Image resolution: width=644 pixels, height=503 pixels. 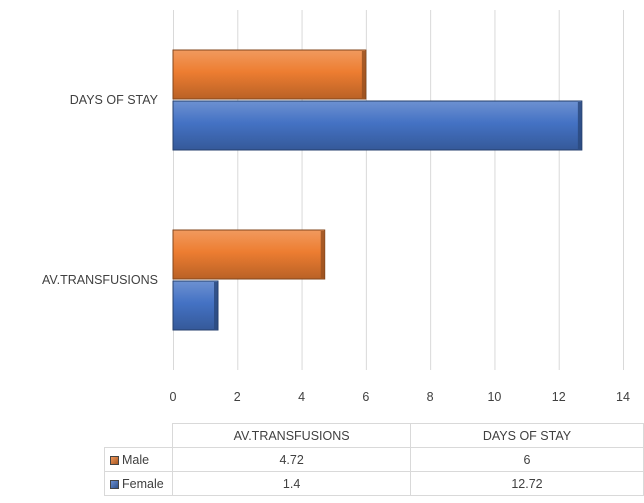 I want to click on legend-label-male: Male, so click(x=136, y=459).